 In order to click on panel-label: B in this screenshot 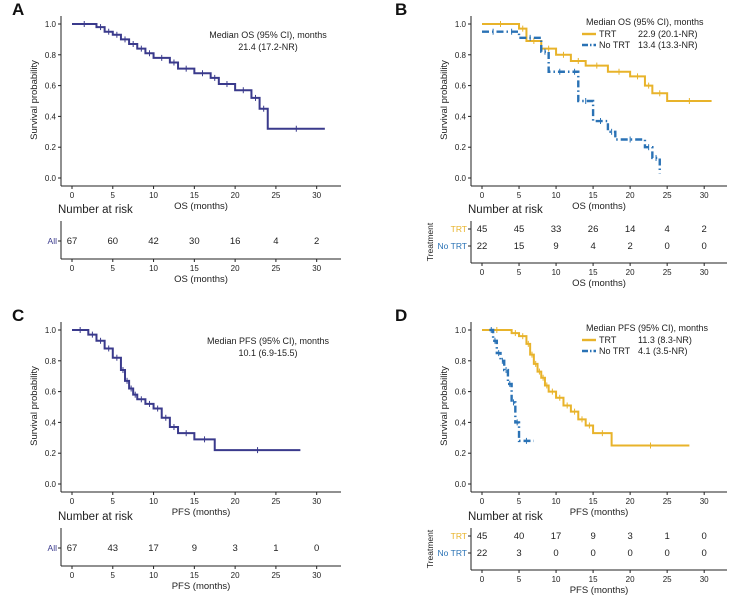, I will do `click(401, 9)`.